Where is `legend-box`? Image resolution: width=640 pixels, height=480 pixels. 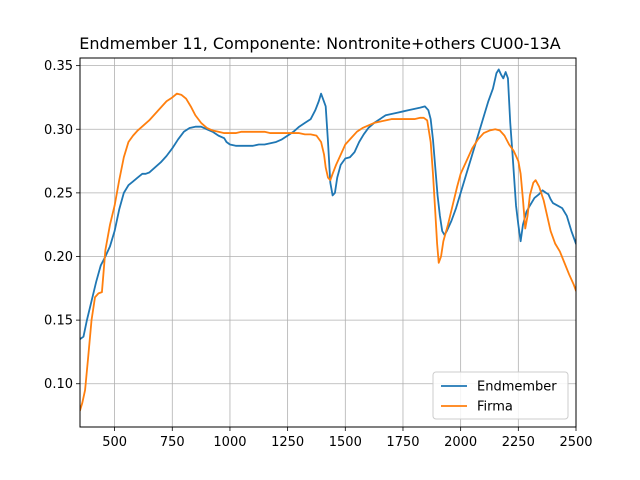
legend-box is located at coordinates (500, 395).